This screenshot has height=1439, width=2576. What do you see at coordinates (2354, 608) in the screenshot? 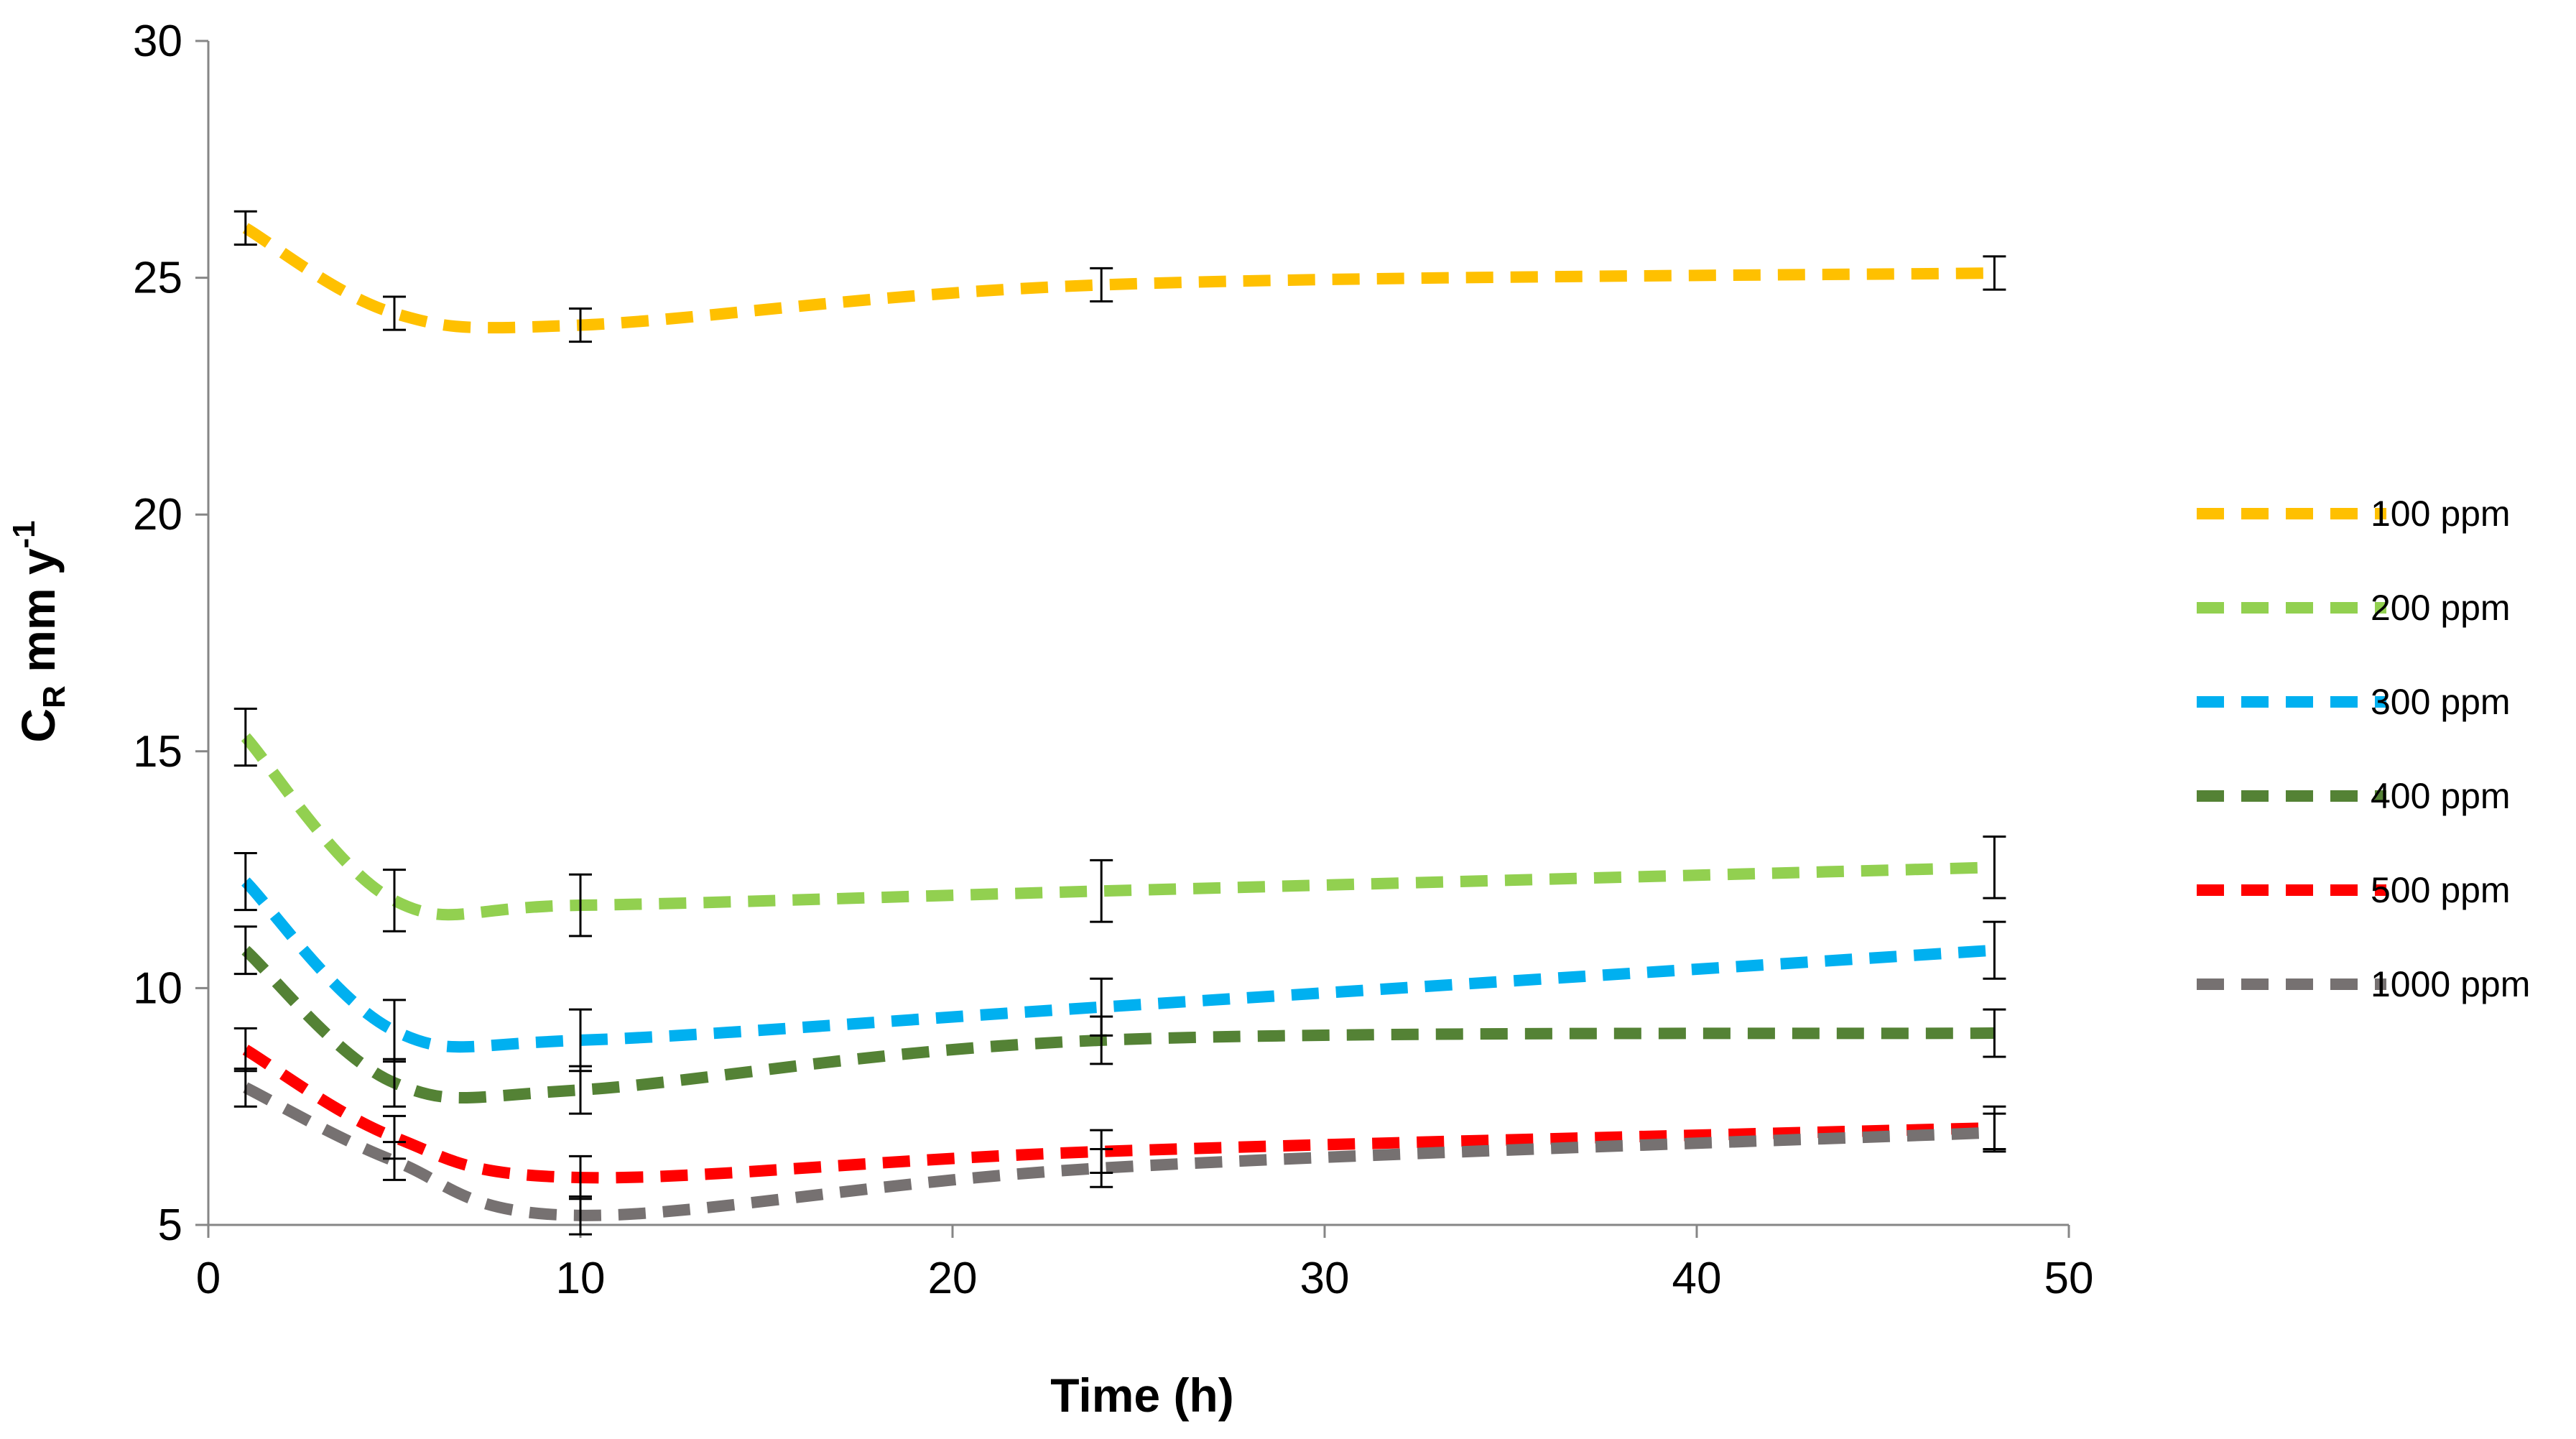
I see `legend-item-200-ppm: 200 ppm` at bounding box center [2354, 608].